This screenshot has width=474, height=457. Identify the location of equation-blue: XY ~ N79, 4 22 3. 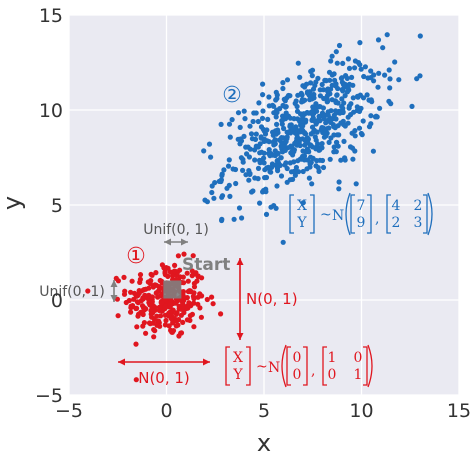
(361, 214).